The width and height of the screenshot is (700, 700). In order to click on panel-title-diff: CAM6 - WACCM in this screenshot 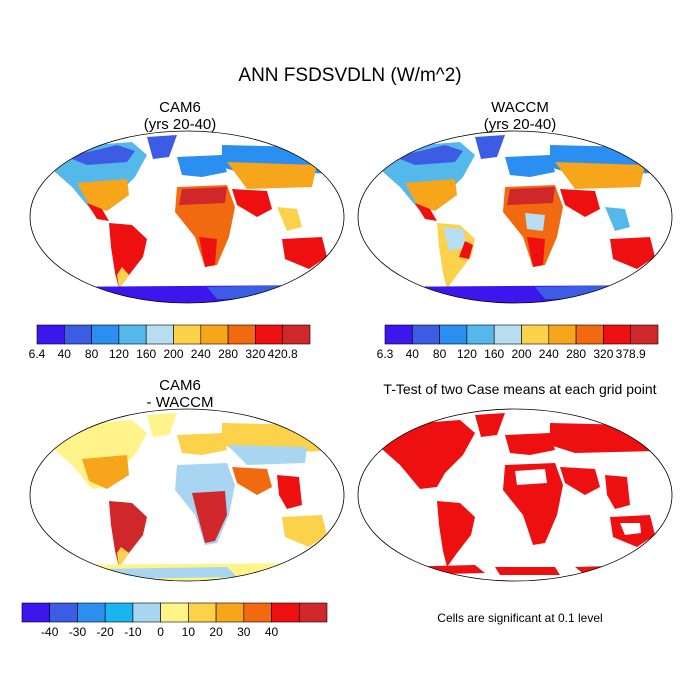, I will do `click(180, 394)`.